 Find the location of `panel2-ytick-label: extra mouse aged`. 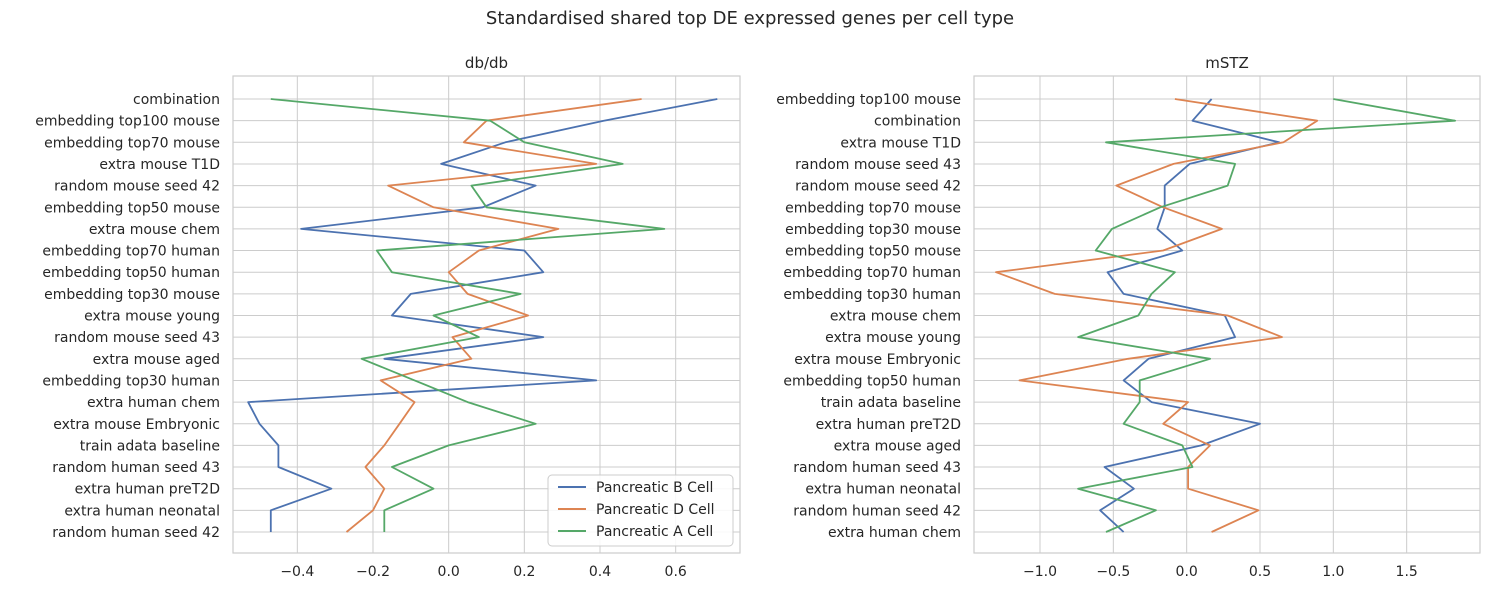

panel2-ytick-label: extra mouse aged is located at coordinates (897, 446).